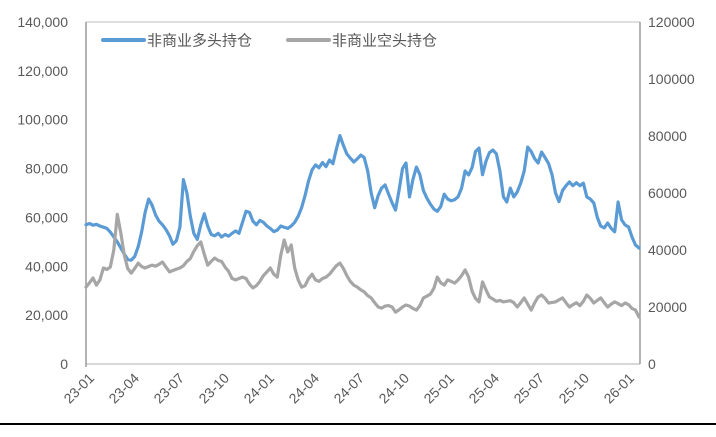  Describe the element at coordinates (667, 136) in the screenshot. I see `y-axis-label-right: 80000` at that location.